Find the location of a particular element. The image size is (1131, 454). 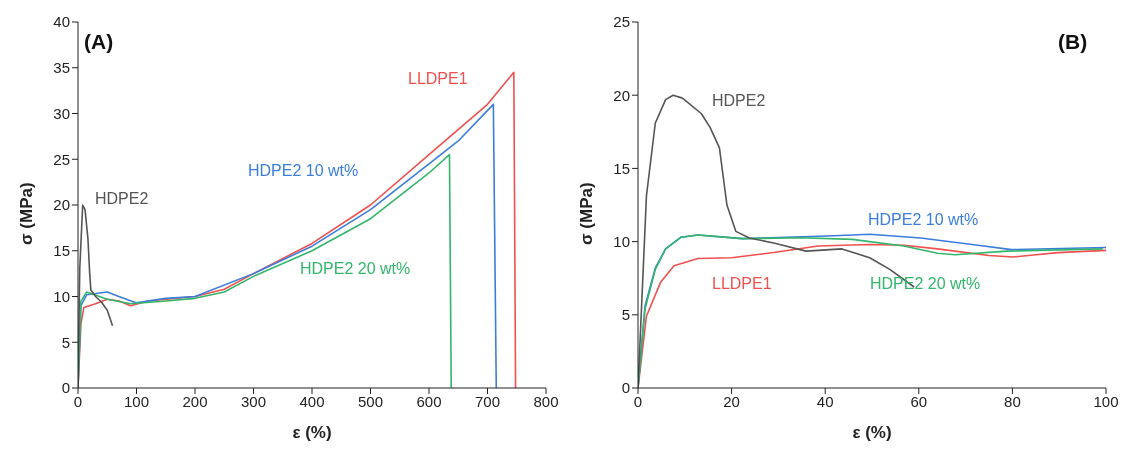

x-tick-label: 600 is located at coordinates (429, 401).